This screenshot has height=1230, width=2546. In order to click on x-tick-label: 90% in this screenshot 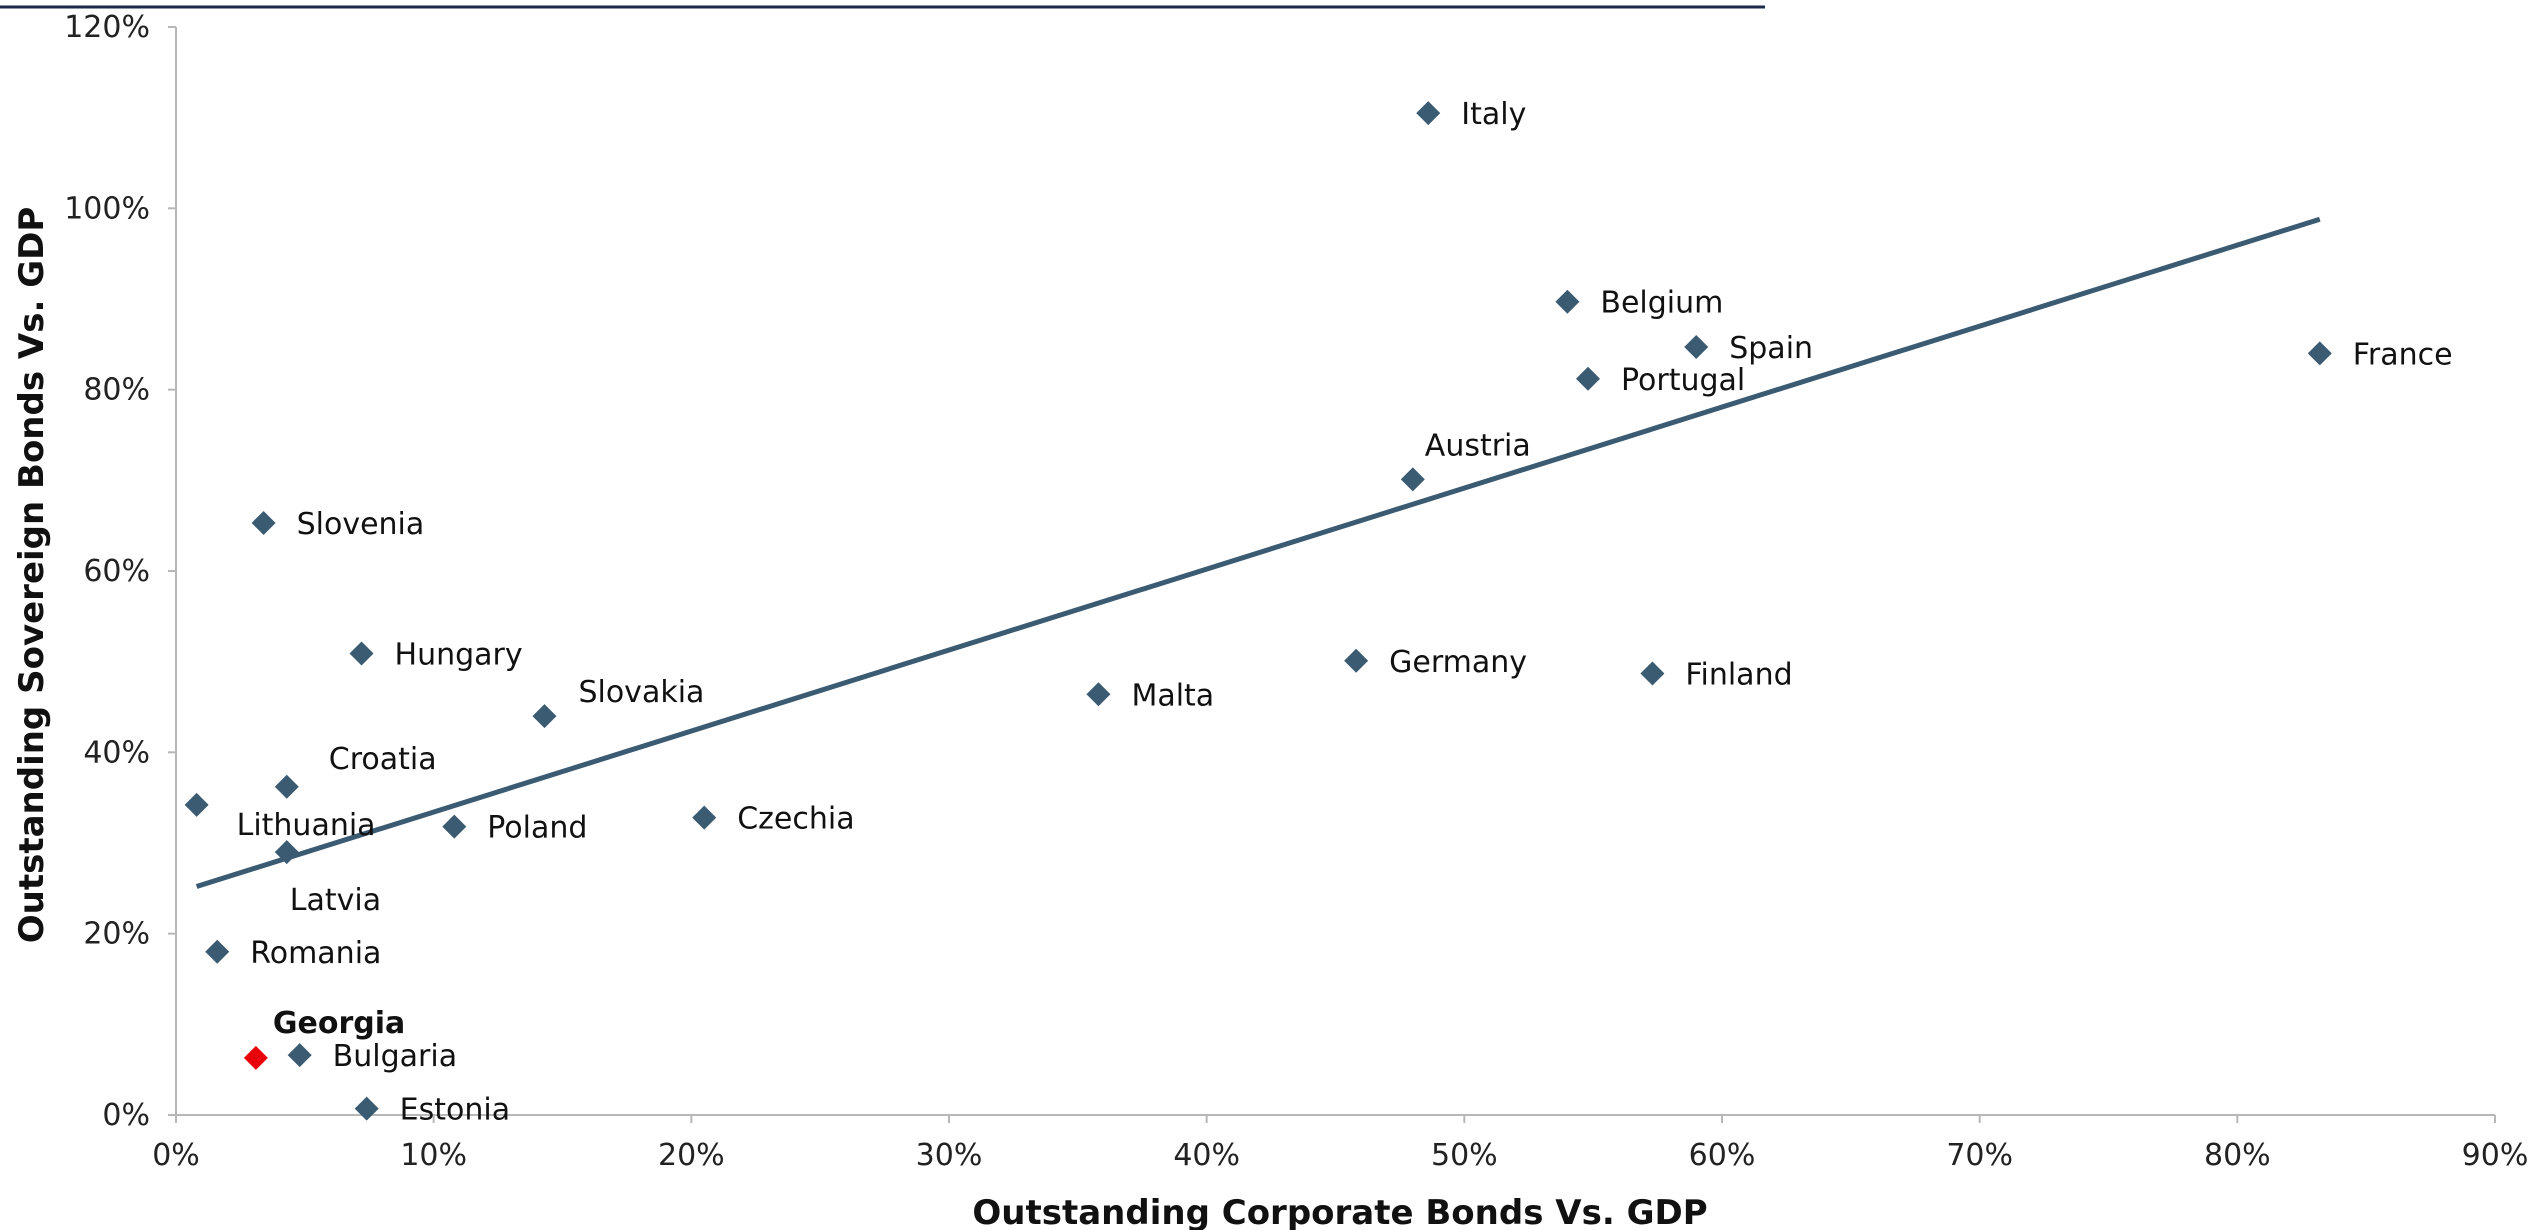, I will do `click(2495, 1155)`.